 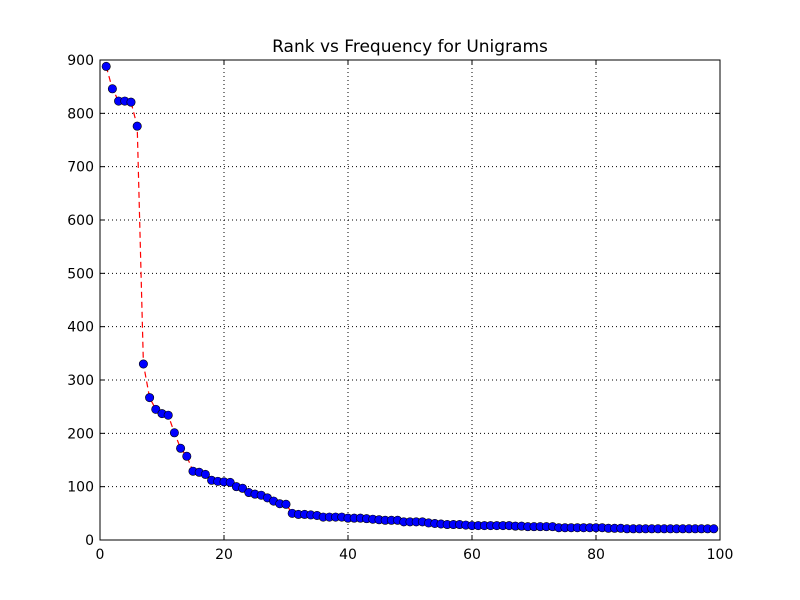 I want to click on y-tick-label: 900, so click(x=80, y=61).